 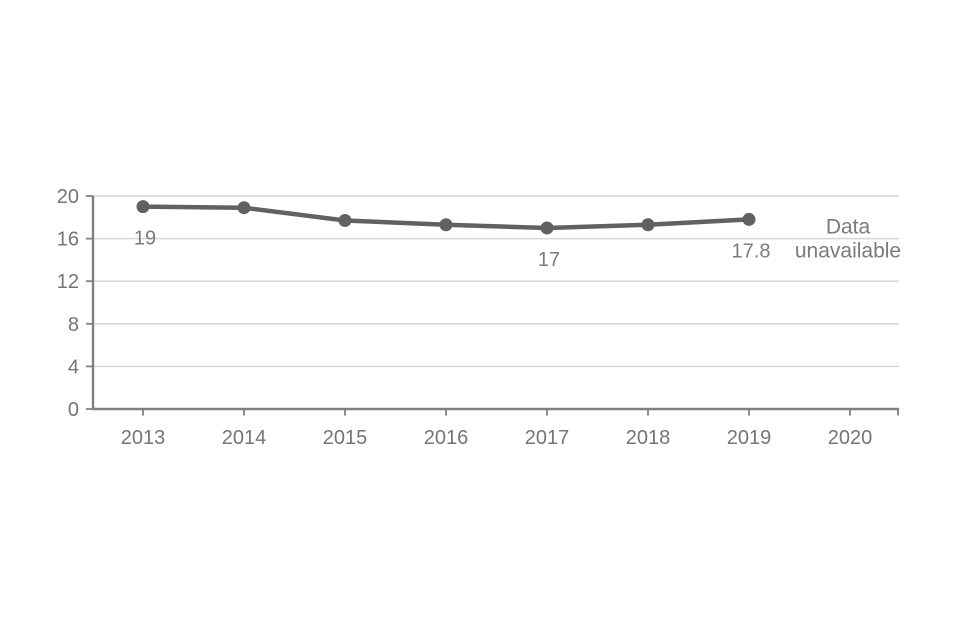 I want to click on y-axis-tick-label: 20, so click(x=68, y=197).